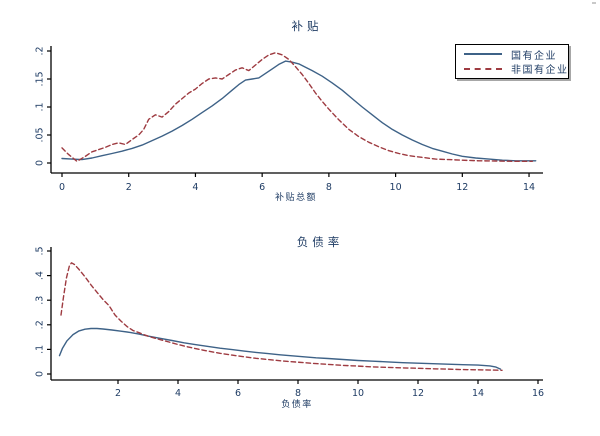  Describe the element at coordinates (40, 134) in the screenshot. I see `y-tick-label: .05` at that location.